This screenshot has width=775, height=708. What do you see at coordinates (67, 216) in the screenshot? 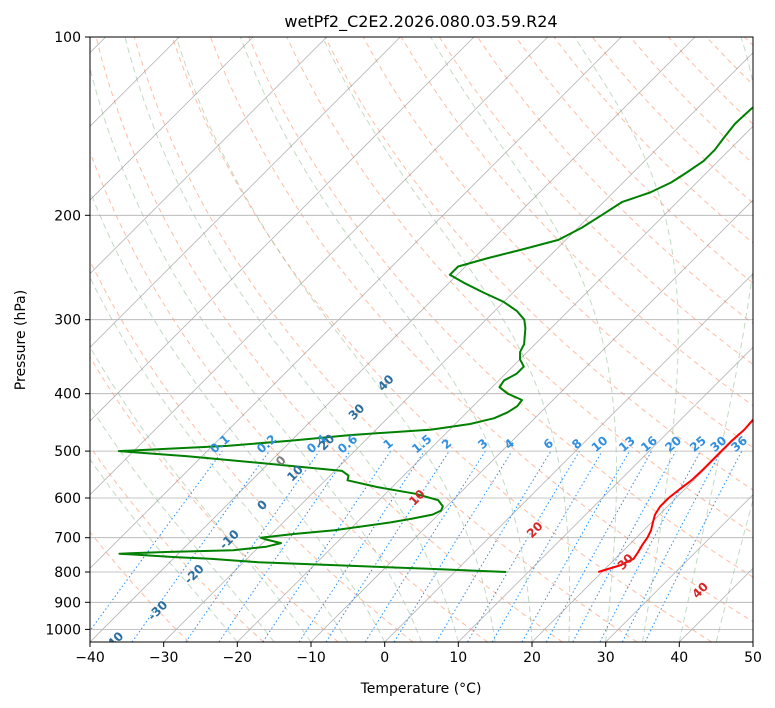
I see `y-tick-label: 200` at bounding box center [67, 216].